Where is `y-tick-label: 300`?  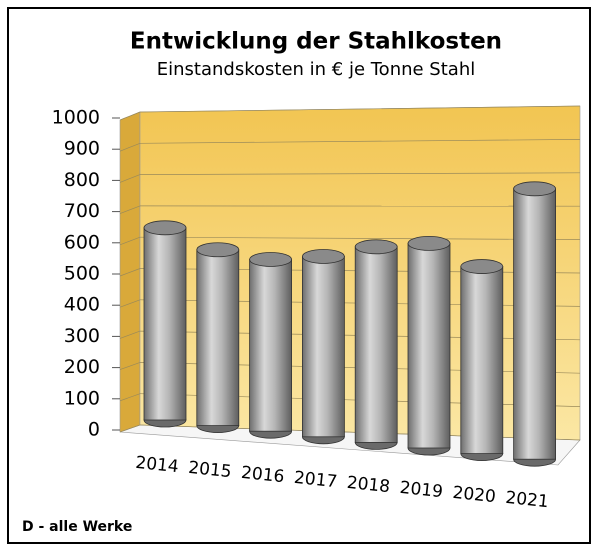 y-tick-label: 300 is located at coordinates (82, 336).